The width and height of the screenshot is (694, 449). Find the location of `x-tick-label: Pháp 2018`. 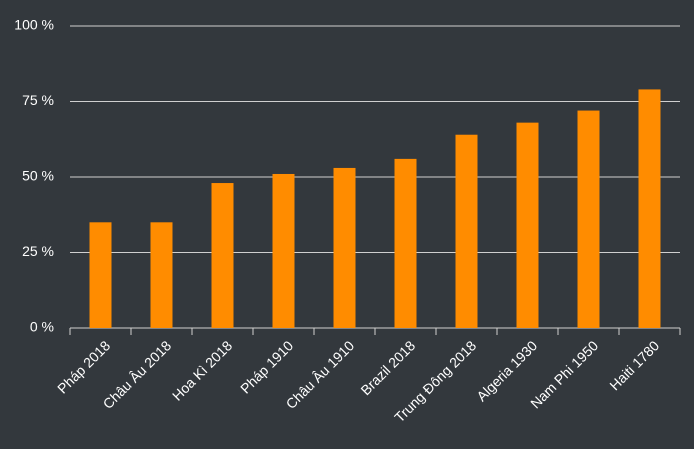

x-tick-label: Pháp 2018 is located at coordinates (83, 366).